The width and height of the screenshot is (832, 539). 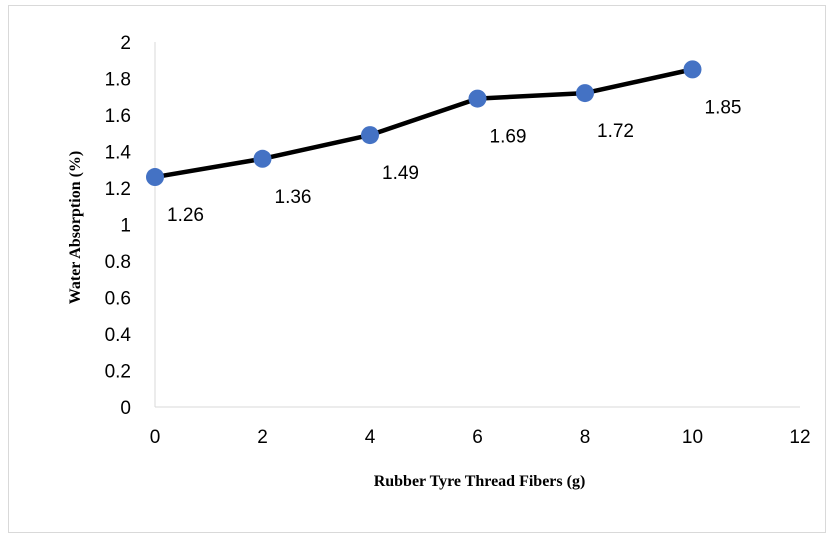 What do you see at coordinates (118, 226) in the screenshot?
I see `y-tick-labels: 0 0.2 0.4 0.6 0.8 1 1.2 1.4 1.6 1.8 2` at bounding box center [118, 226].